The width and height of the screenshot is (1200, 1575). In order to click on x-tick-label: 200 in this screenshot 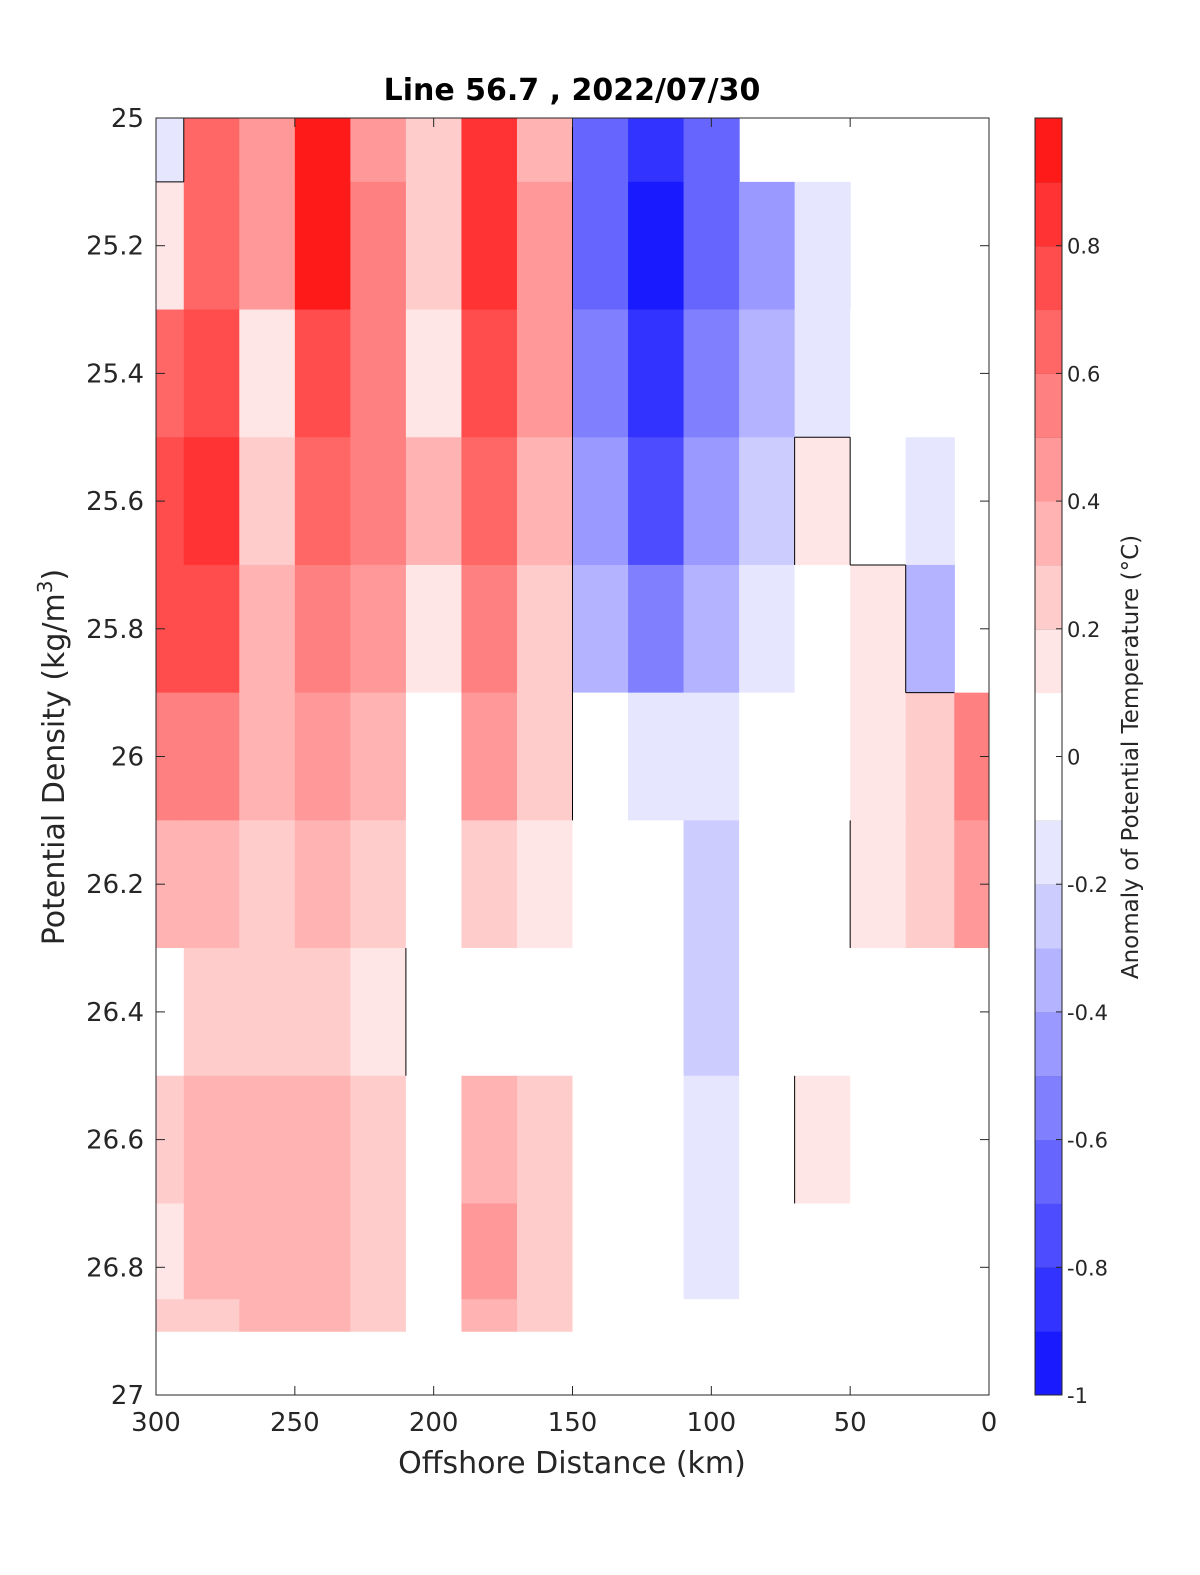, I will do `click(434, 1423)`.